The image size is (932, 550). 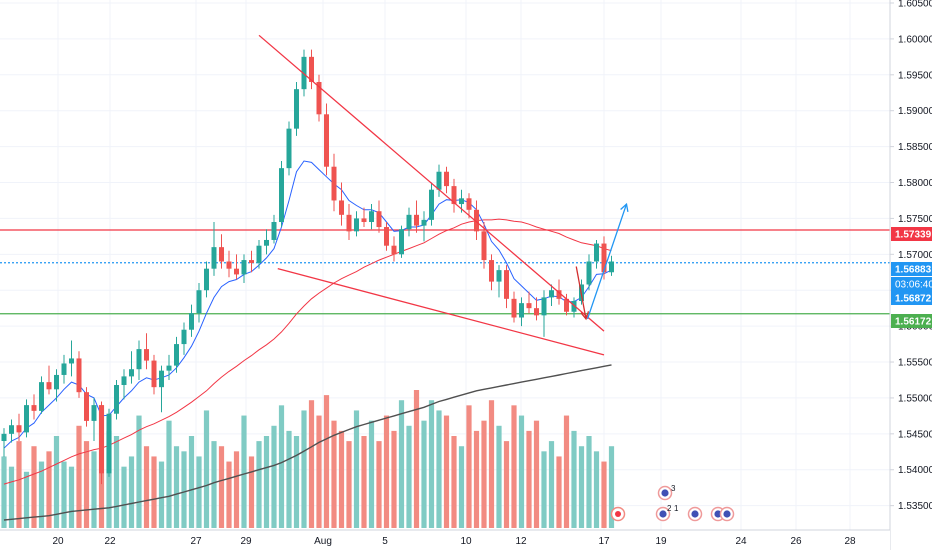 I want to click on price-tick-label: 1.53500, so click(x=915, y=506).